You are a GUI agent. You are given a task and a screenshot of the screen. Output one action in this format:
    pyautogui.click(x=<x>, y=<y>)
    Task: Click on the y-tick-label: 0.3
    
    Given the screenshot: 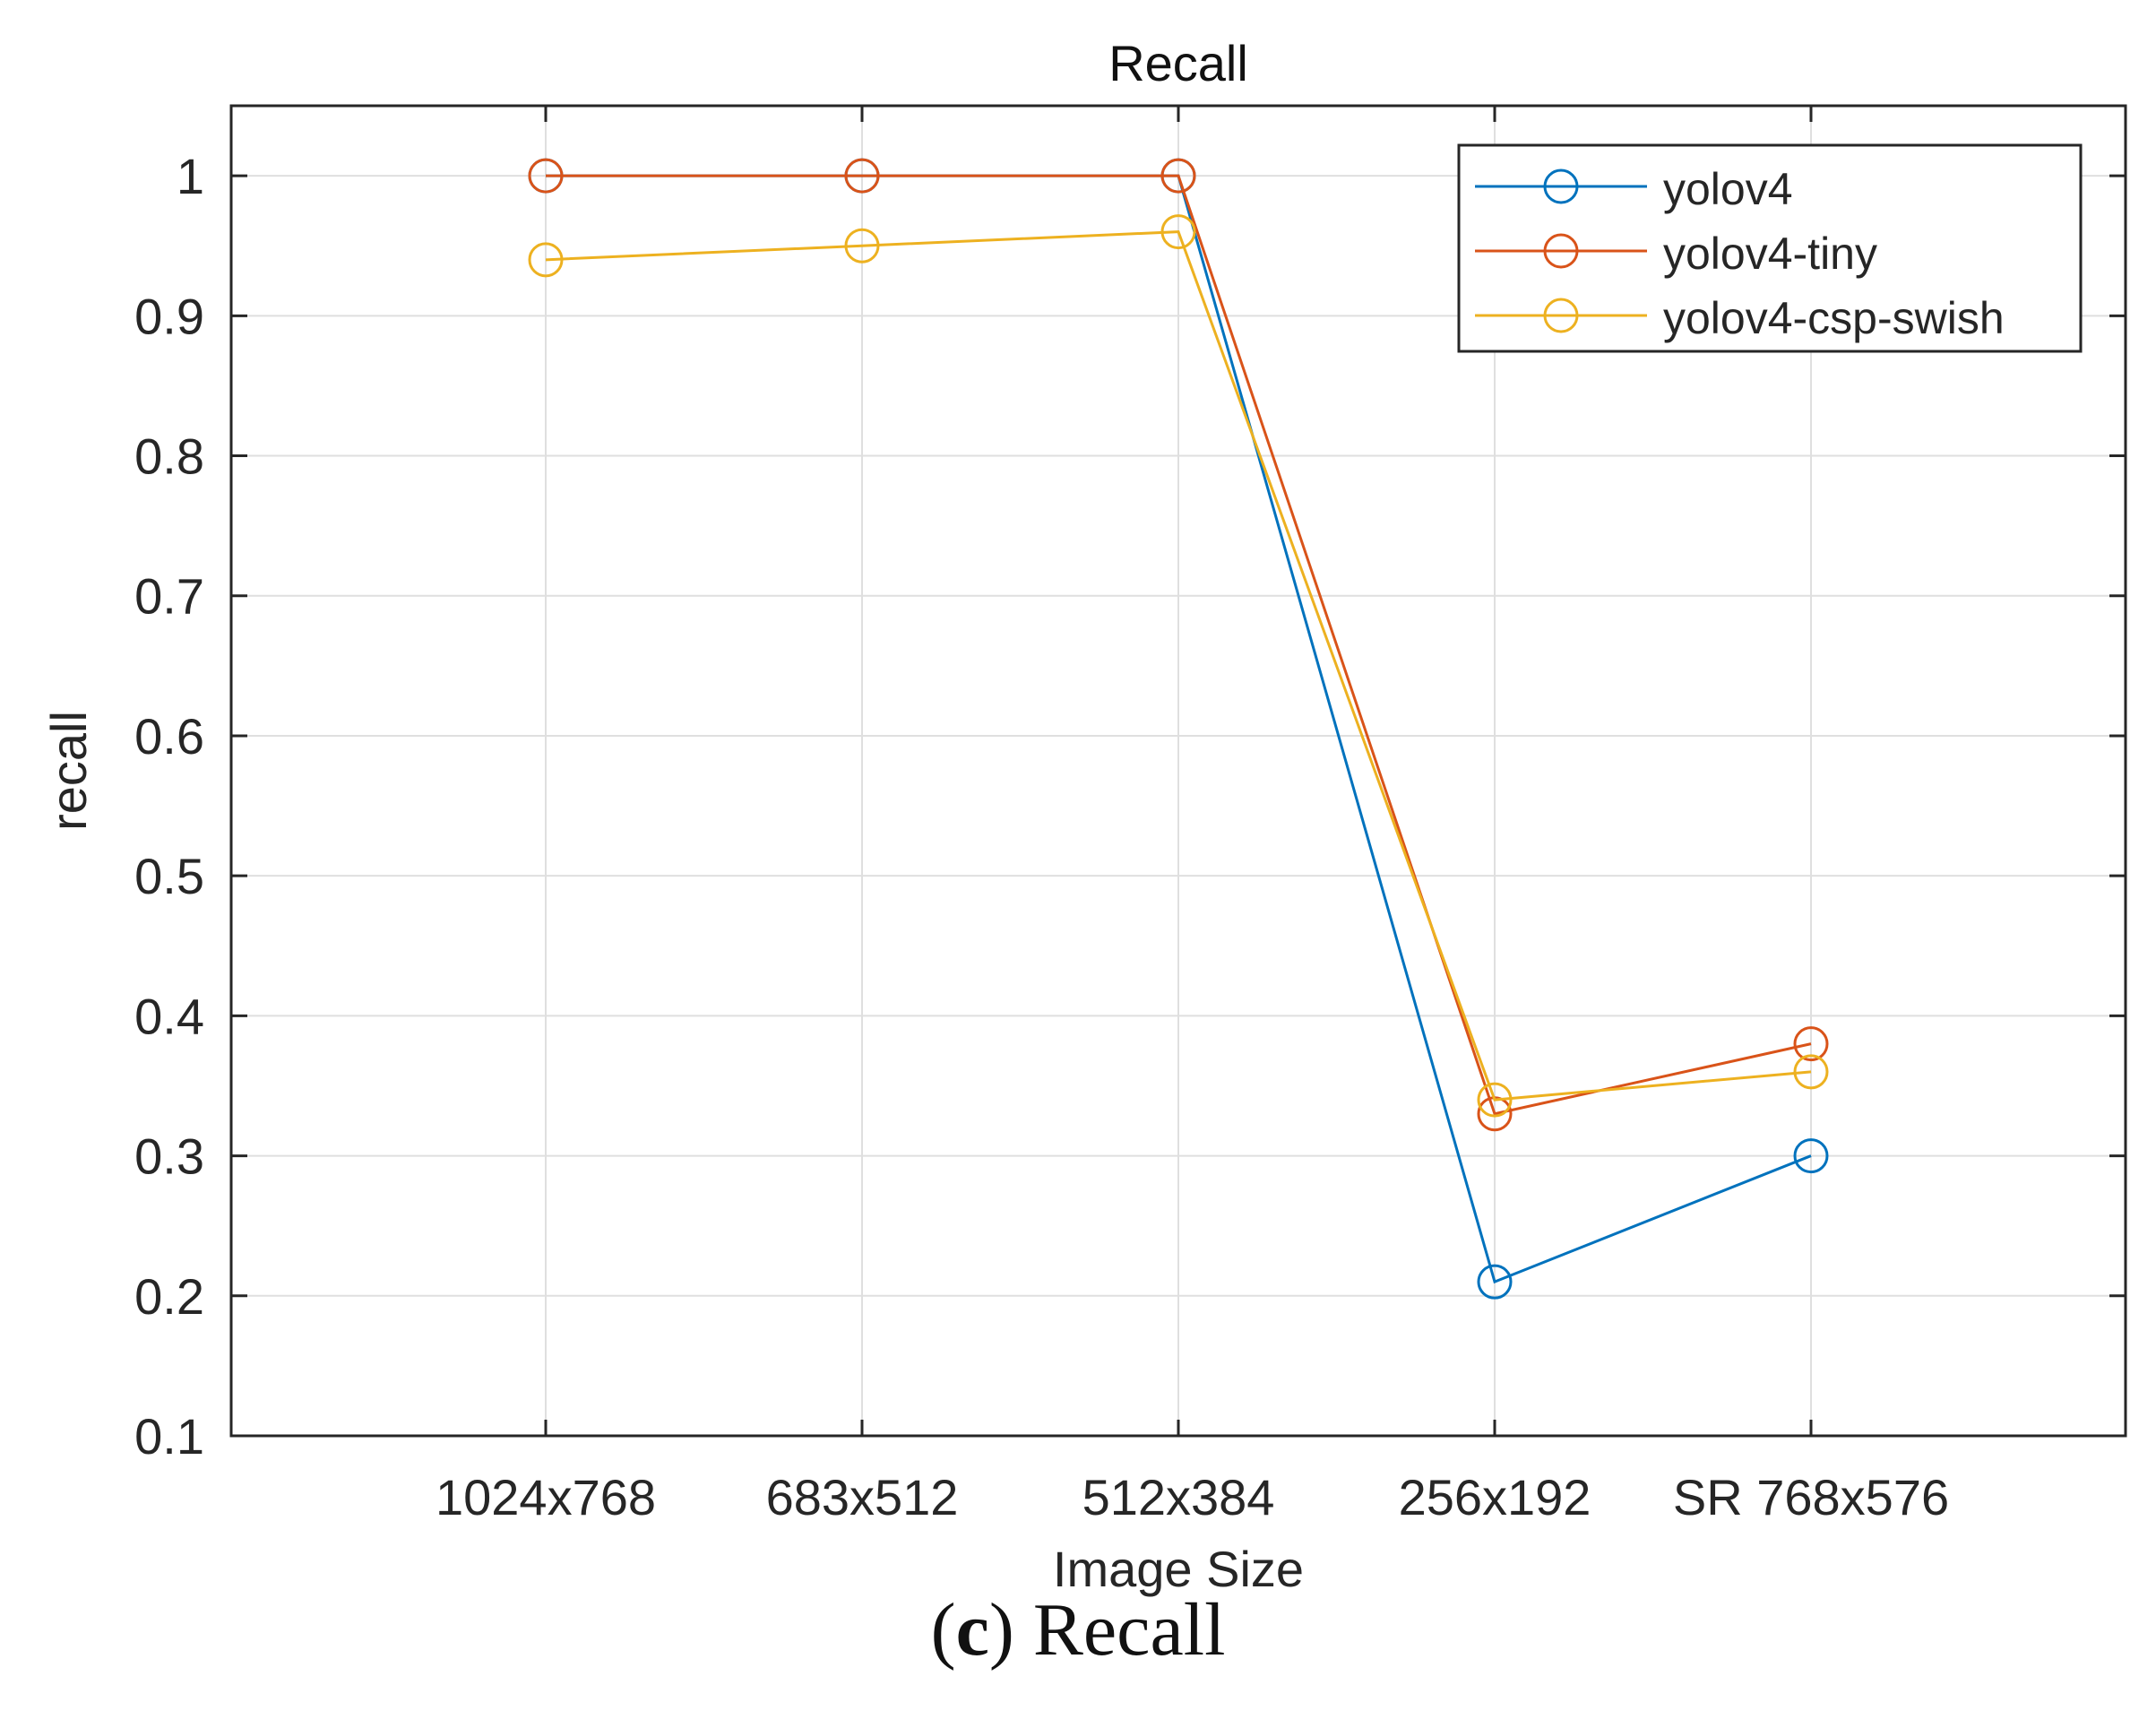 What is the action you would take?
    pyautogui.click(x=169, y=1156)
    